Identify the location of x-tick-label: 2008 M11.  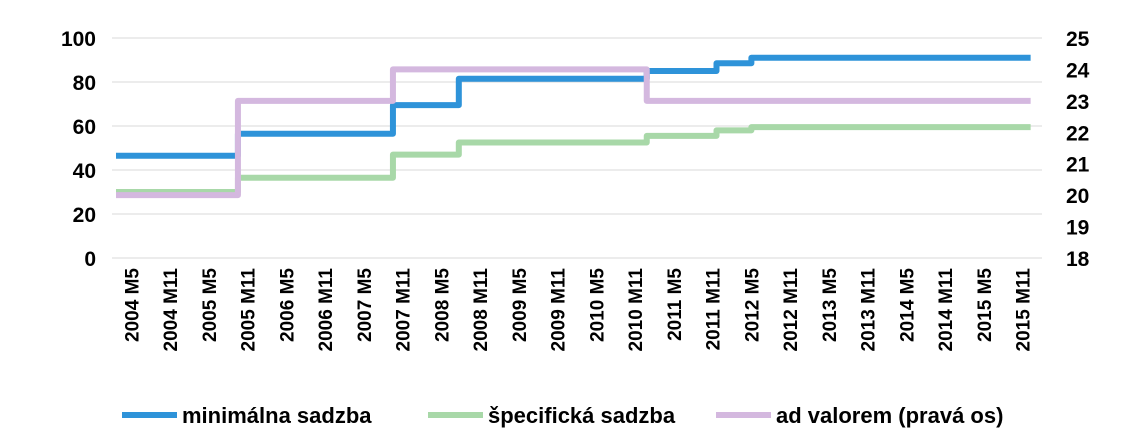
(481, 310).